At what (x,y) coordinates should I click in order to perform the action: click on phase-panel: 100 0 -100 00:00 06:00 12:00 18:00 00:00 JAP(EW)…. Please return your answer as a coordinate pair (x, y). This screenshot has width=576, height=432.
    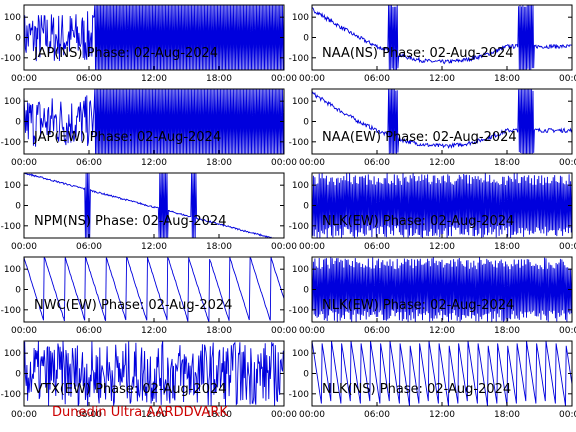
    Looking at the image, I should click on (149, 128).